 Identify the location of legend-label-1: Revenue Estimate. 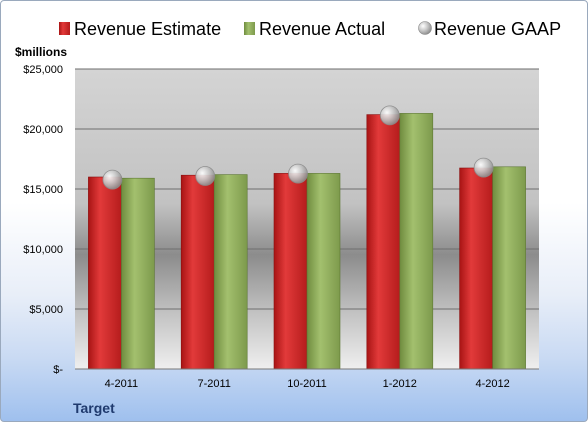
(147, 29).